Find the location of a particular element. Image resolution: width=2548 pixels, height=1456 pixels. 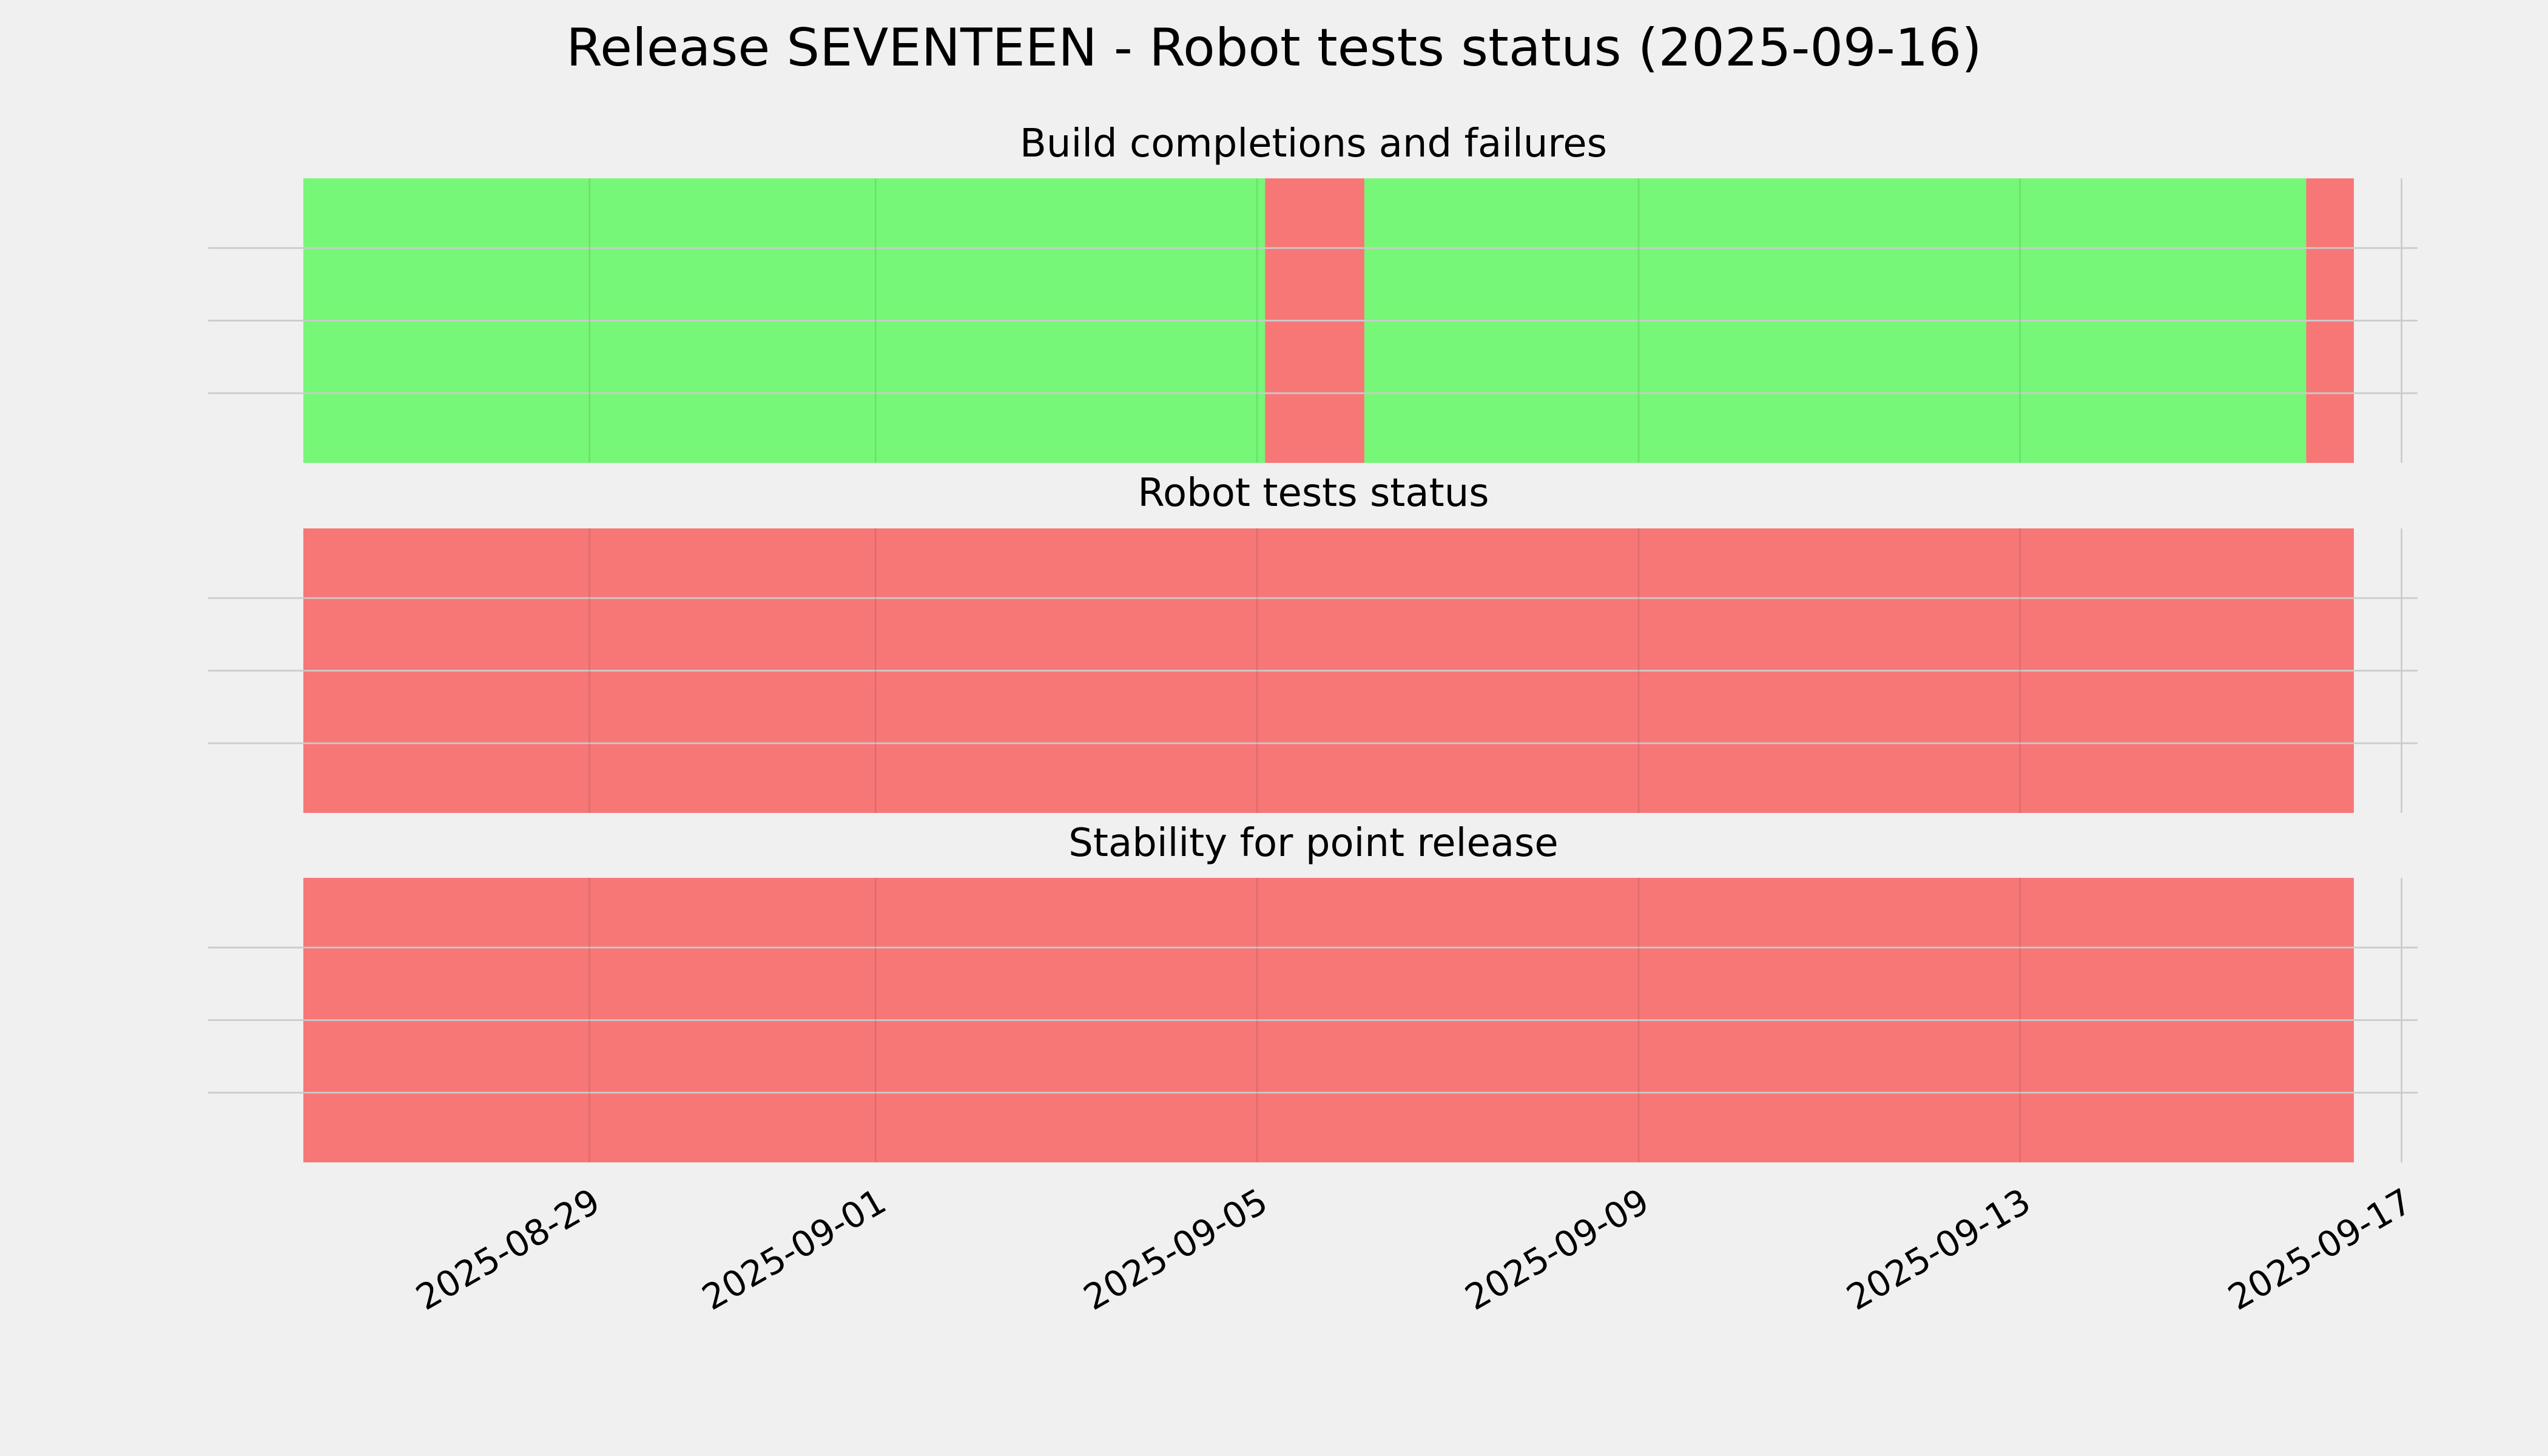

x-tick-label: 2025-09-13 is located at coordinates (1938, 1249).